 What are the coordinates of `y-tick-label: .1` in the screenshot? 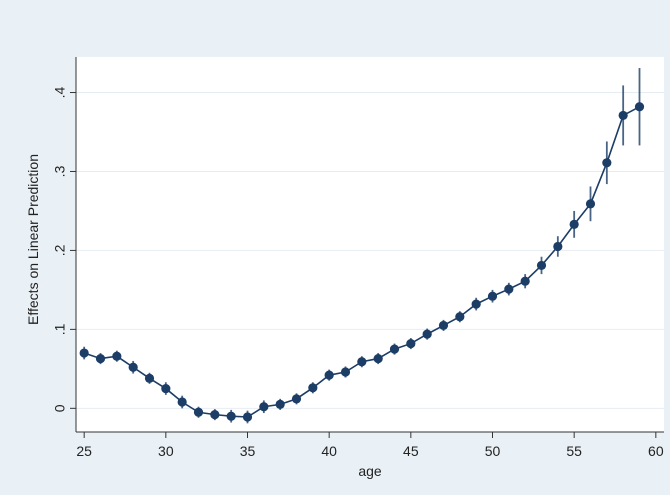 It's located at (60, 329).